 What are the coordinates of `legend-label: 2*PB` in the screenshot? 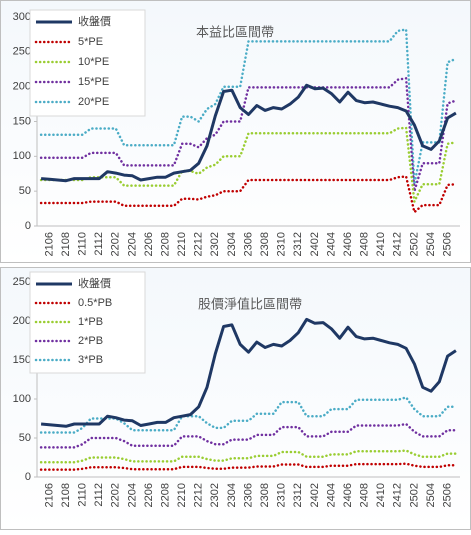 It's located at (90, 341).